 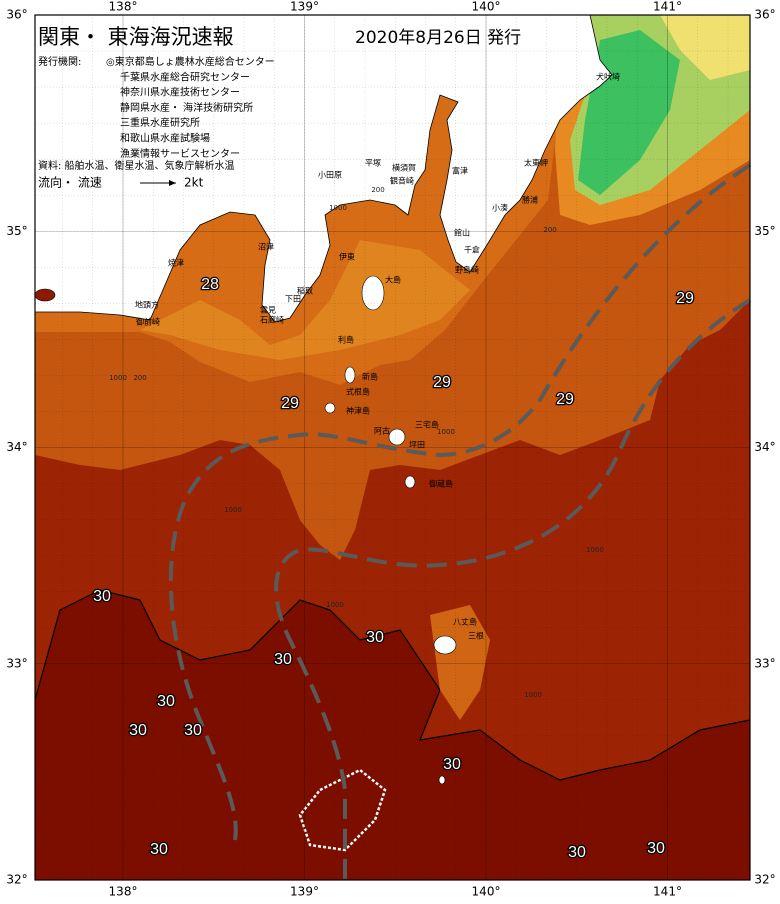 I want to click on place-name: 観音崎, so click(x=402, y=181).